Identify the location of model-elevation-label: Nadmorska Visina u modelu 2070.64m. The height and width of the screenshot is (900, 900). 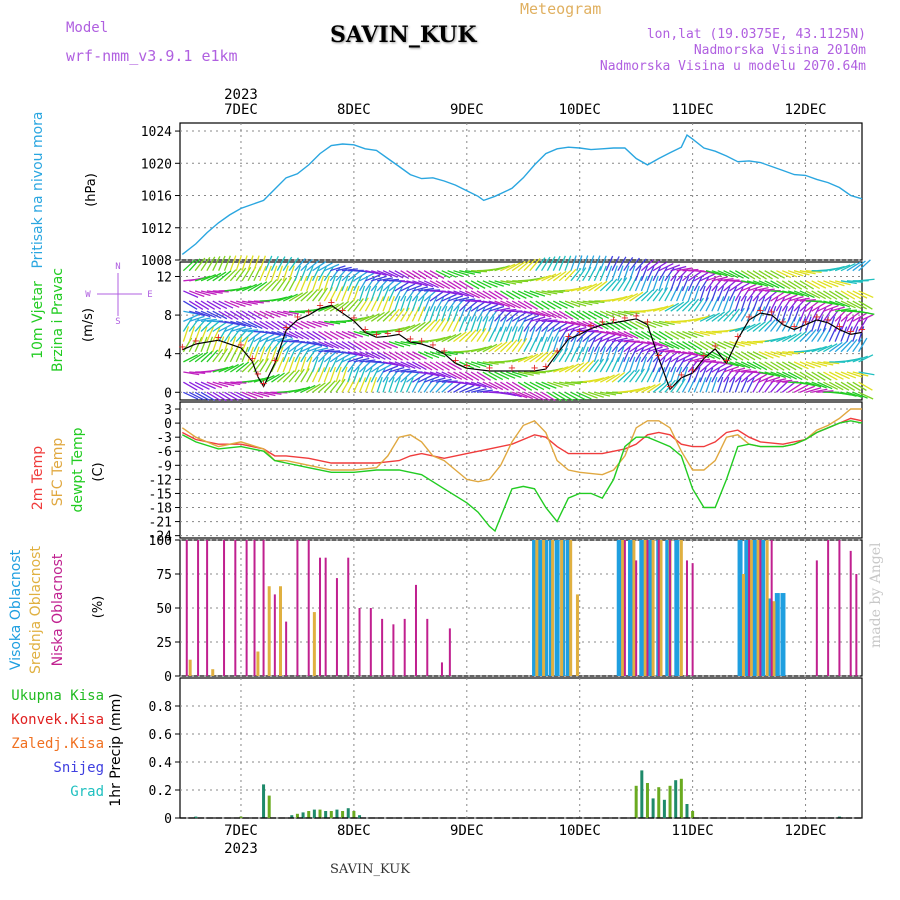
(732, 66).